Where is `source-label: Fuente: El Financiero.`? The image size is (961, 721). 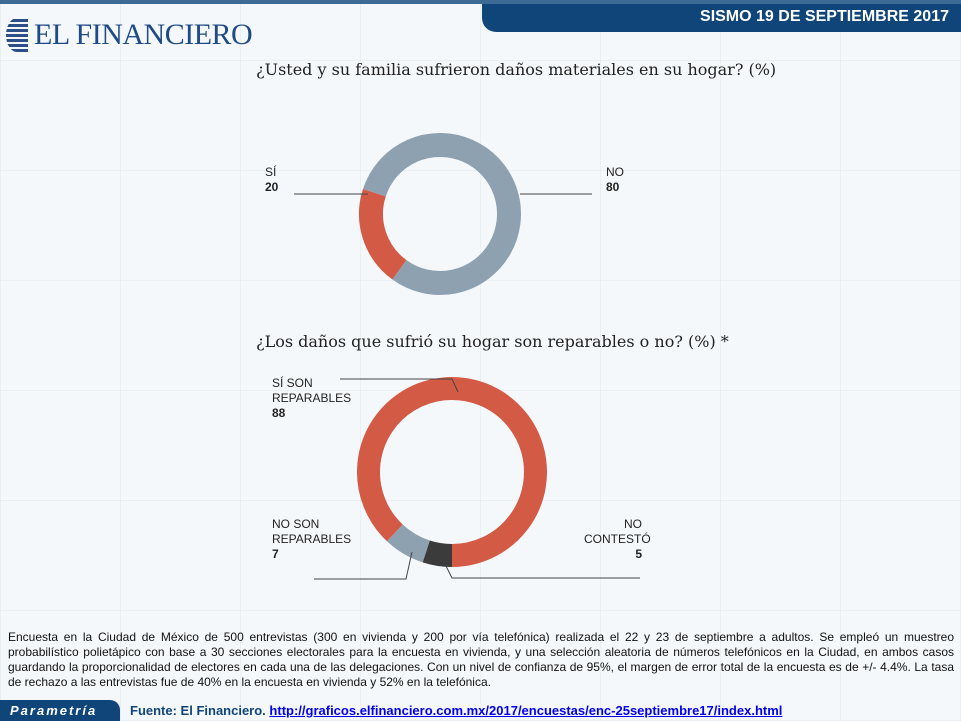
source-label: Fuente: El Financiero. is located at coordinates (198, 710).